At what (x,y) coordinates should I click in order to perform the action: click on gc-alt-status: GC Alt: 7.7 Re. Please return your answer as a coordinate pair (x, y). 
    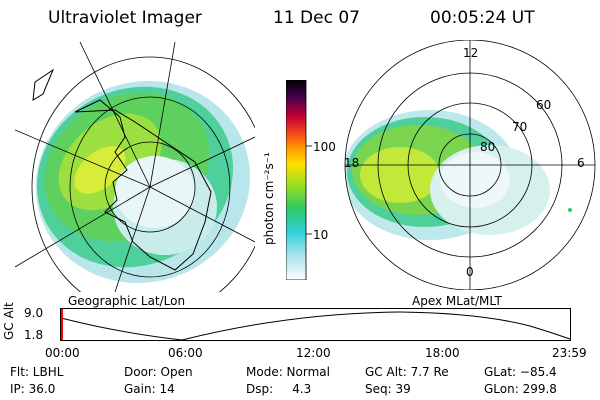
    Looking at the image, I should click on (407, 372).